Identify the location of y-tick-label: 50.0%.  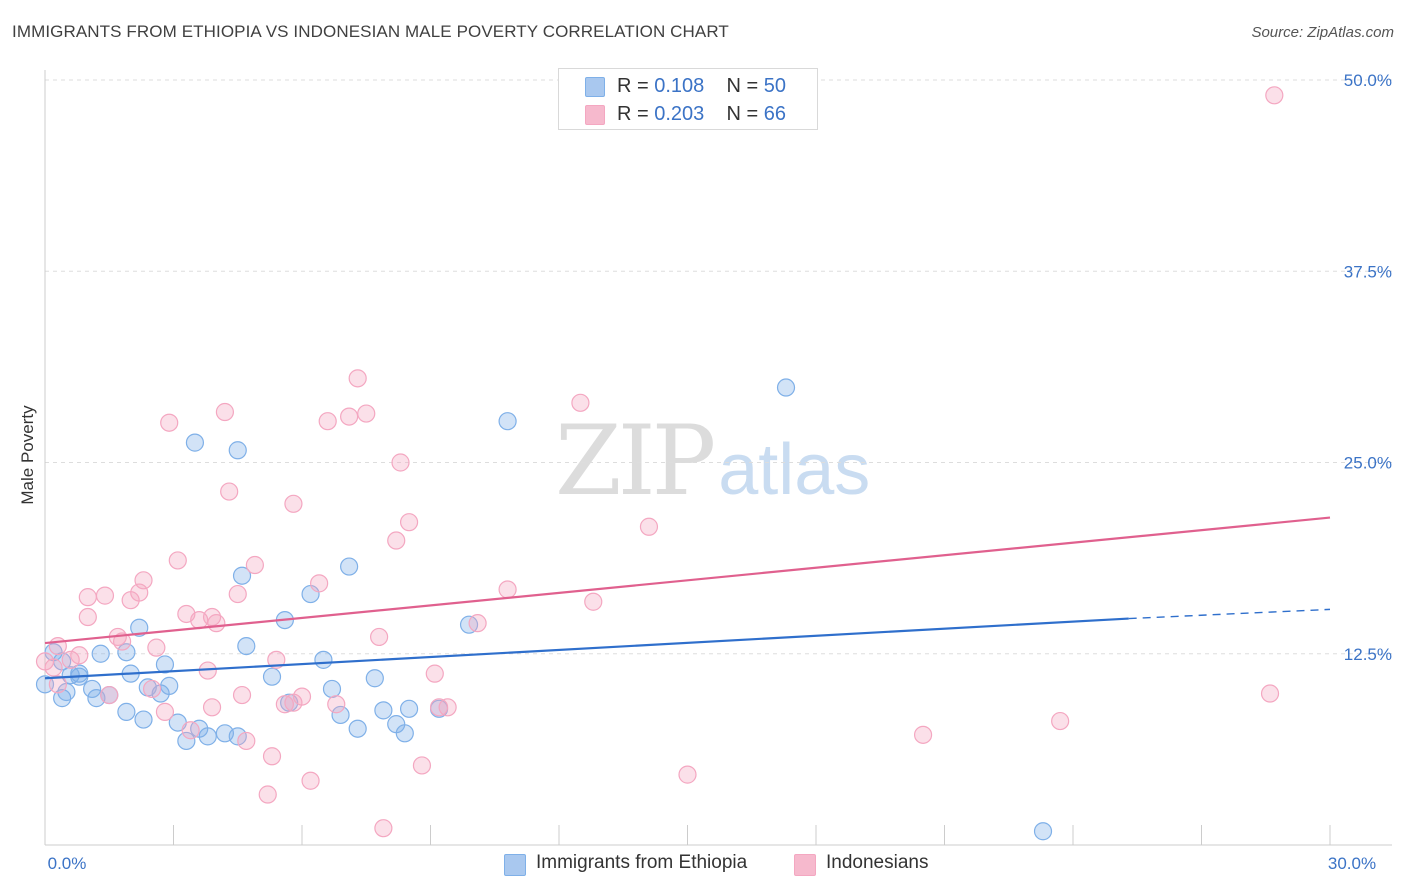
(1368, 80).